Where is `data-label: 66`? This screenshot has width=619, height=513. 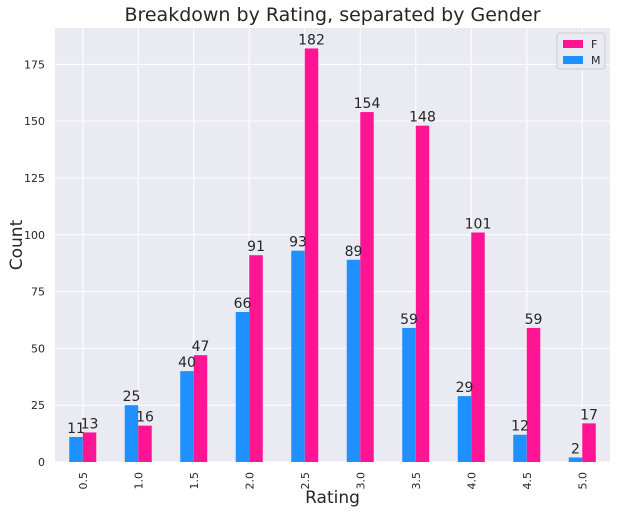 data-label: 66 is located at coordinates (243, 304).